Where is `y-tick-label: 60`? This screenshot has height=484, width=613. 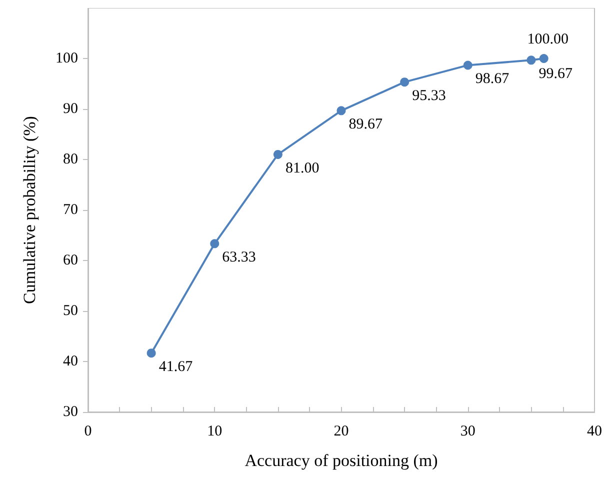
y-tick-label: 60 is located at coordinates (70, 260).